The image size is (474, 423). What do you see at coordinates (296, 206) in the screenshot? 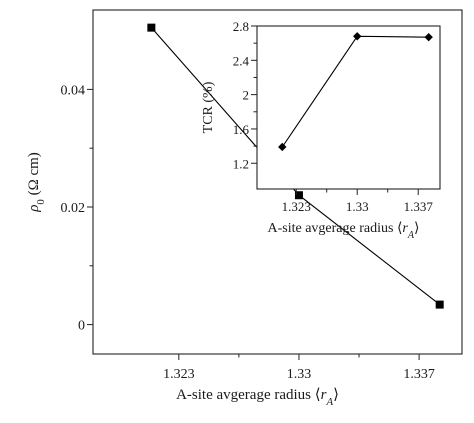
I see `inset-x-tick-label: 1.323` at bounding box center [296, 206].